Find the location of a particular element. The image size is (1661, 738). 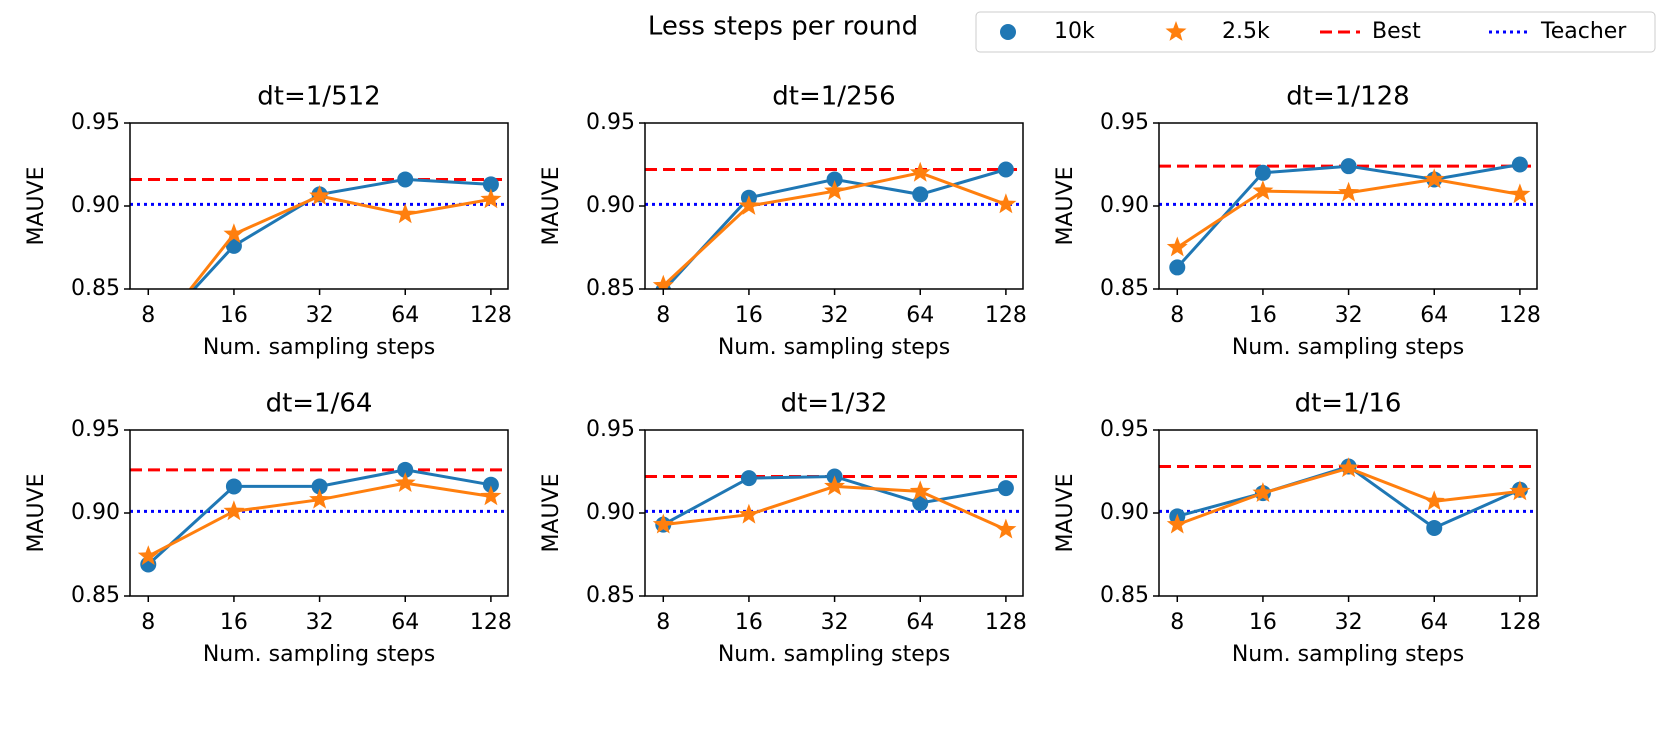

legend-label: 2.5k is located at coordinates (1246, 31).